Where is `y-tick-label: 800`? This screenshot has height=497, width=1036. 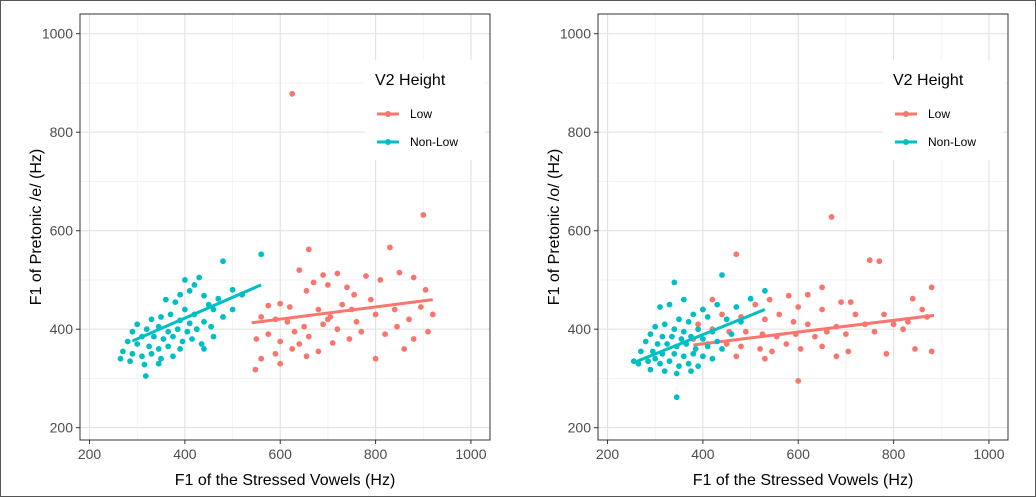 y-tick-label: 800 is located at coordinates (580, 132).